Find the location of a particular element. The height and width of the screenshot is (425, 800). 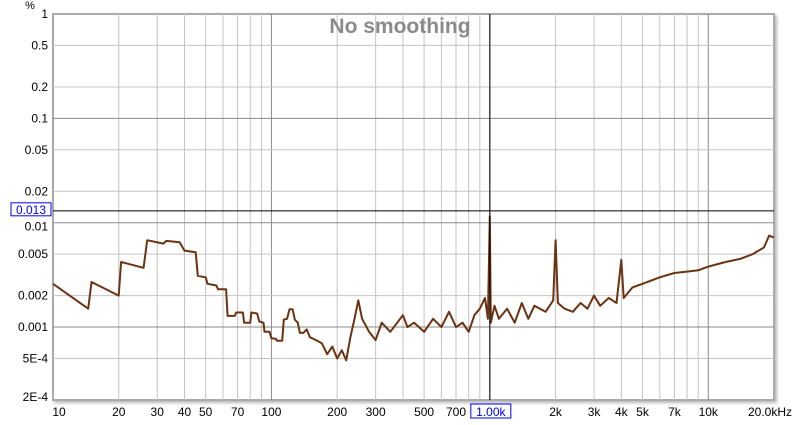

y-axis-unit: % is located at coordinates (30, 6).